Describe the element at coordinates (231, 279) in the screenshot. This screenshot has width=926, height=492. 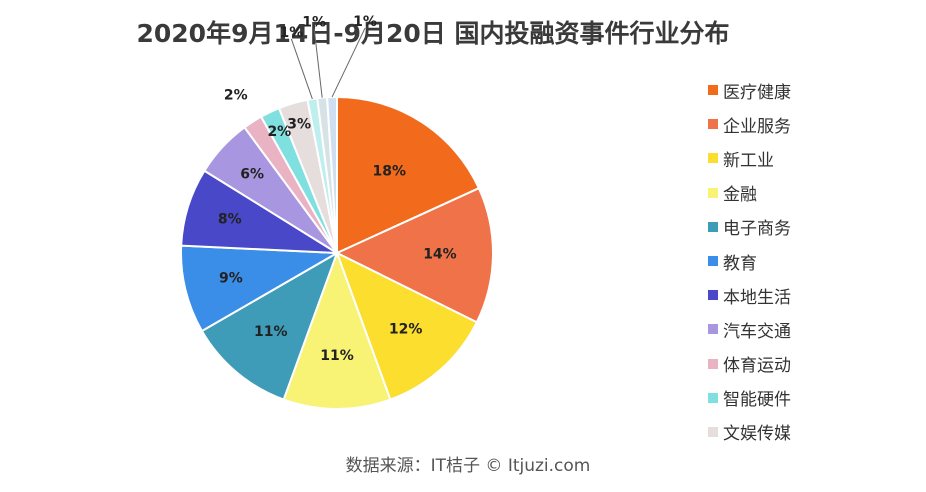
I see `slice-label: 9%` at that location.